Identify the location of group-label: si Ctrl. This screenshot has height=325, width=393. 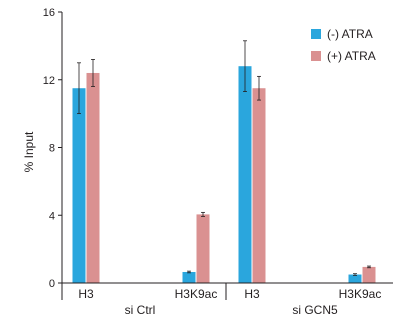
(140, 310).